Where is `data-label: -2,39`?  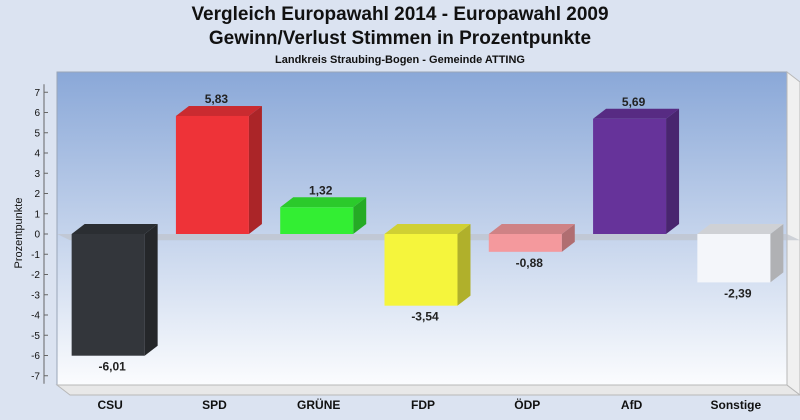 data-label: -2,39 is located at coordinates (738, 293).